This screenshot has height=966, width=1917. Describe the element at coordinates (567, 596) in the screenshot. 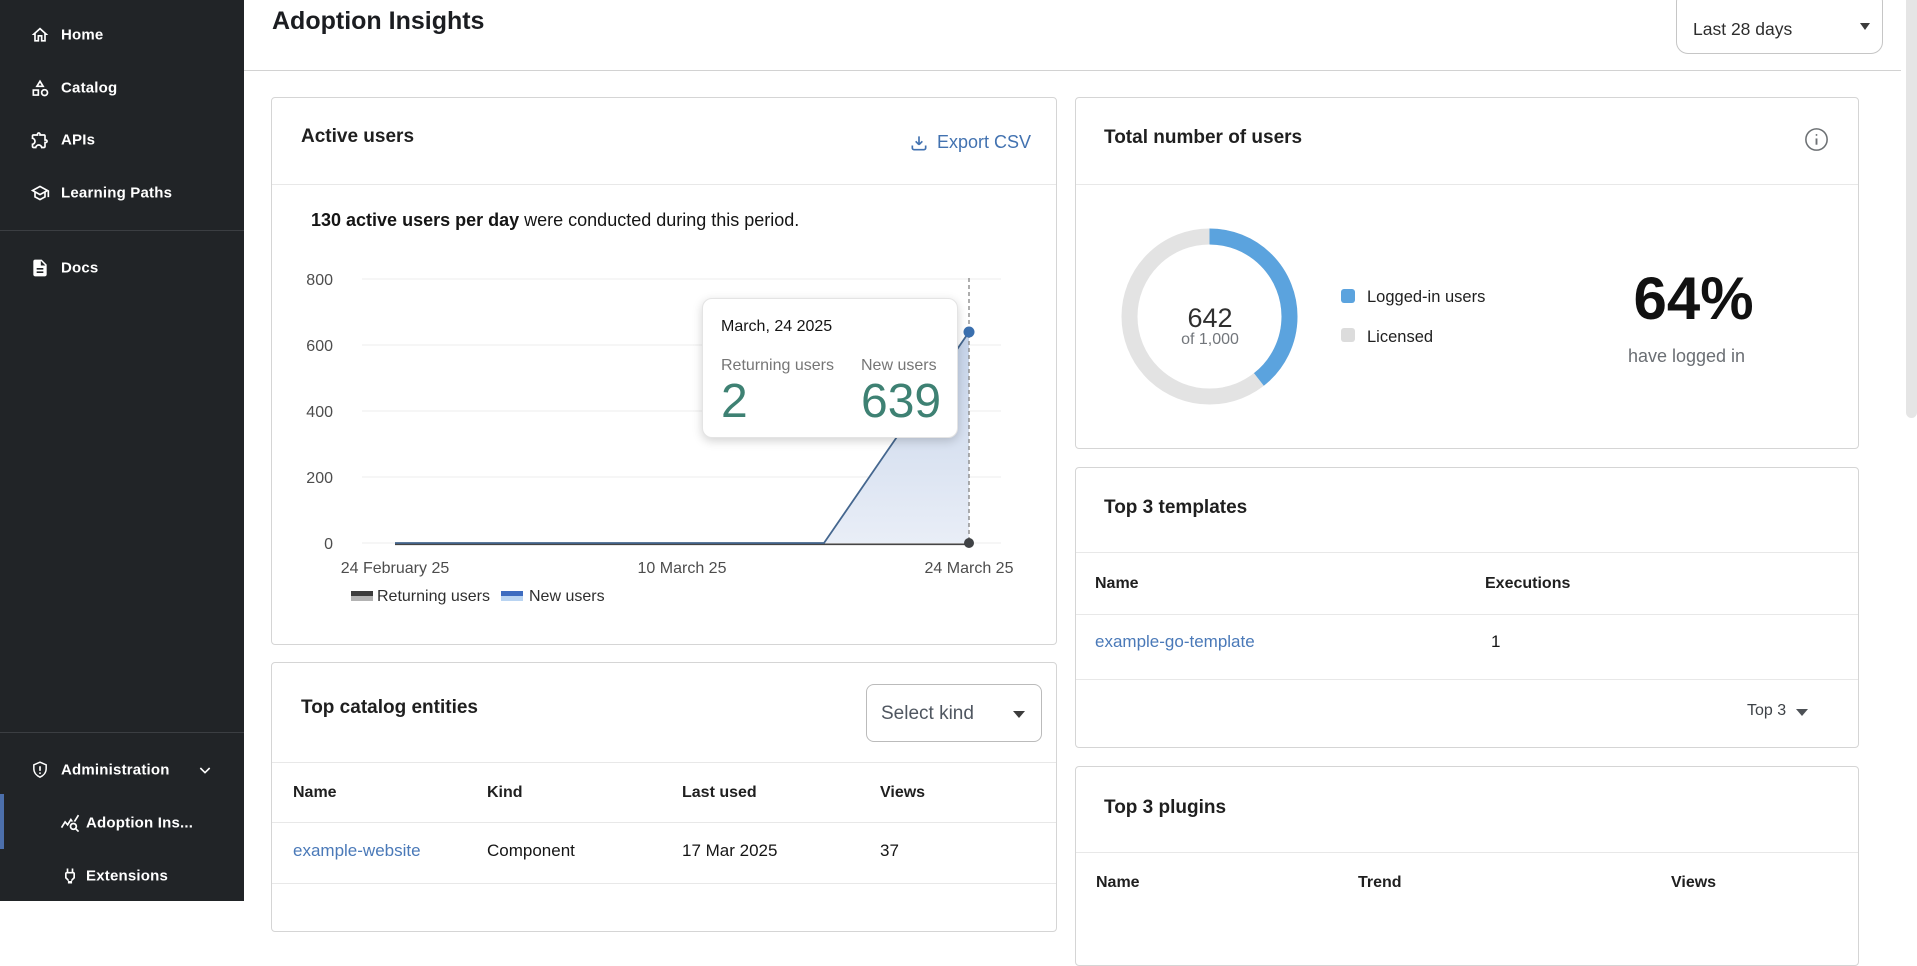

I see `svg-text: New users` at that location.